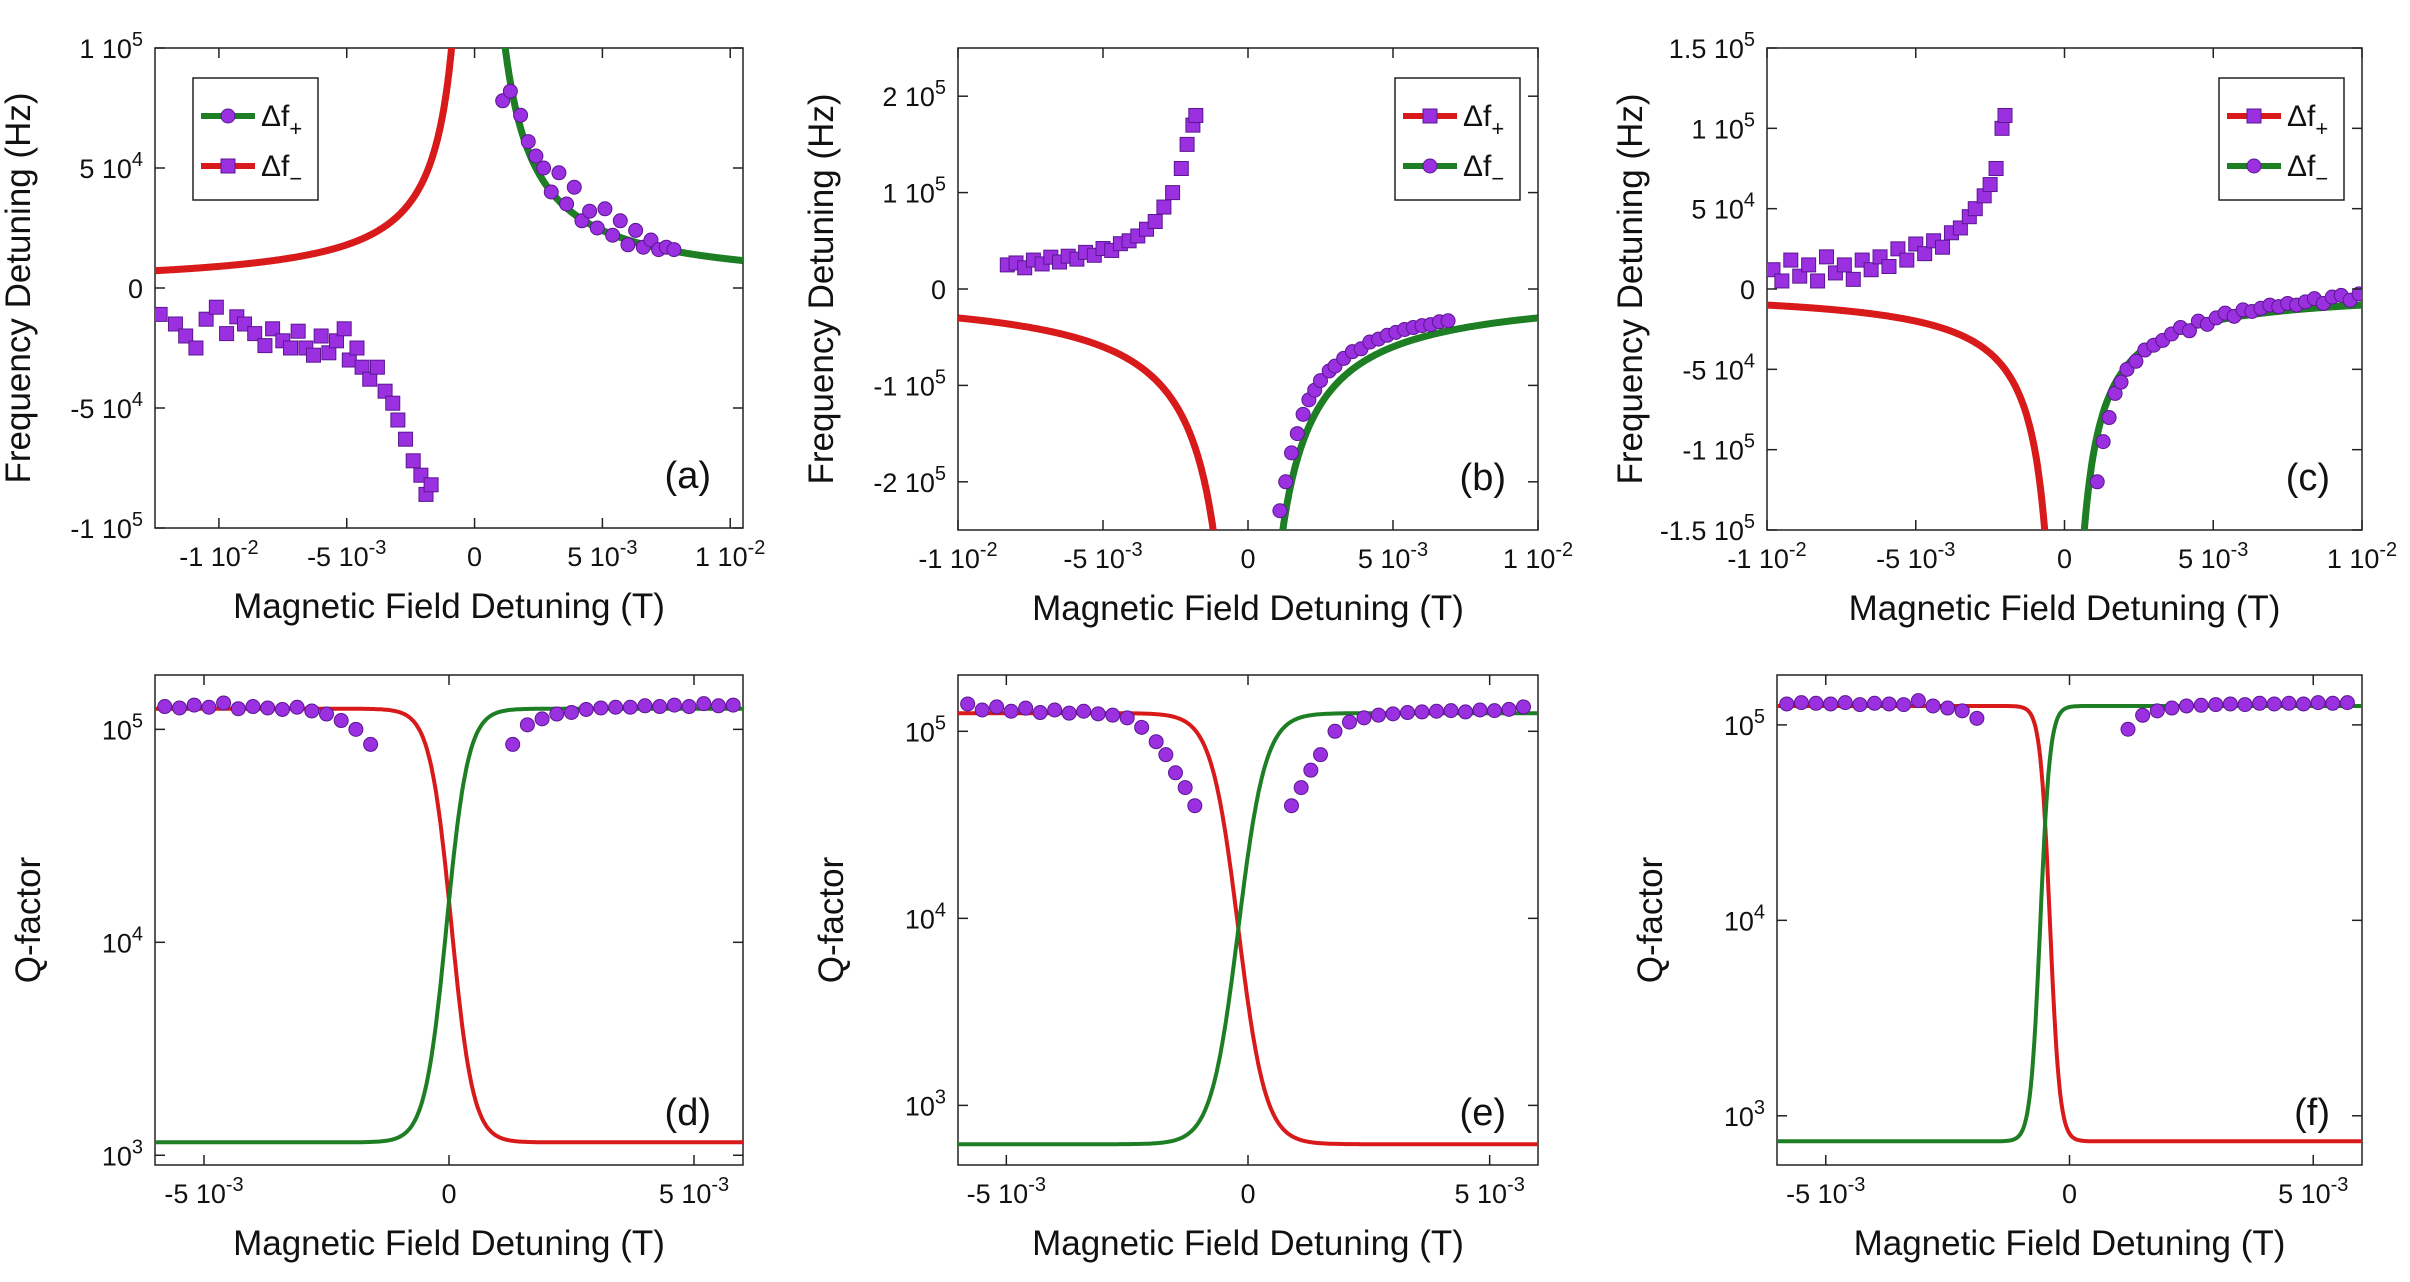 The image size is (2410, 1282). I want to click on legend-marker-circle, so click(228, 116).